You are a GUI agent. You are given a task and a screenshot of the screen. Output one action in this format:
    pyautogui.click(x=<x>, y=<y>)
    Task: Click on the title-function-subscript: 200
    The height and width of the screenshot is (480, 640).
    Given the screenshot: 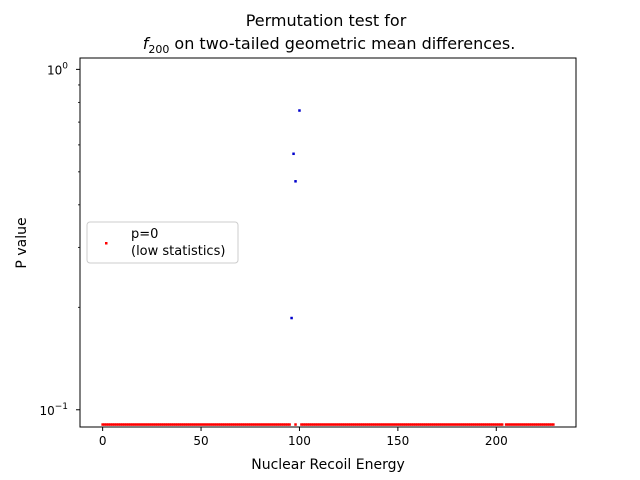 What is the action you would take?
    pyautogui.click(x=158, y=49)
    